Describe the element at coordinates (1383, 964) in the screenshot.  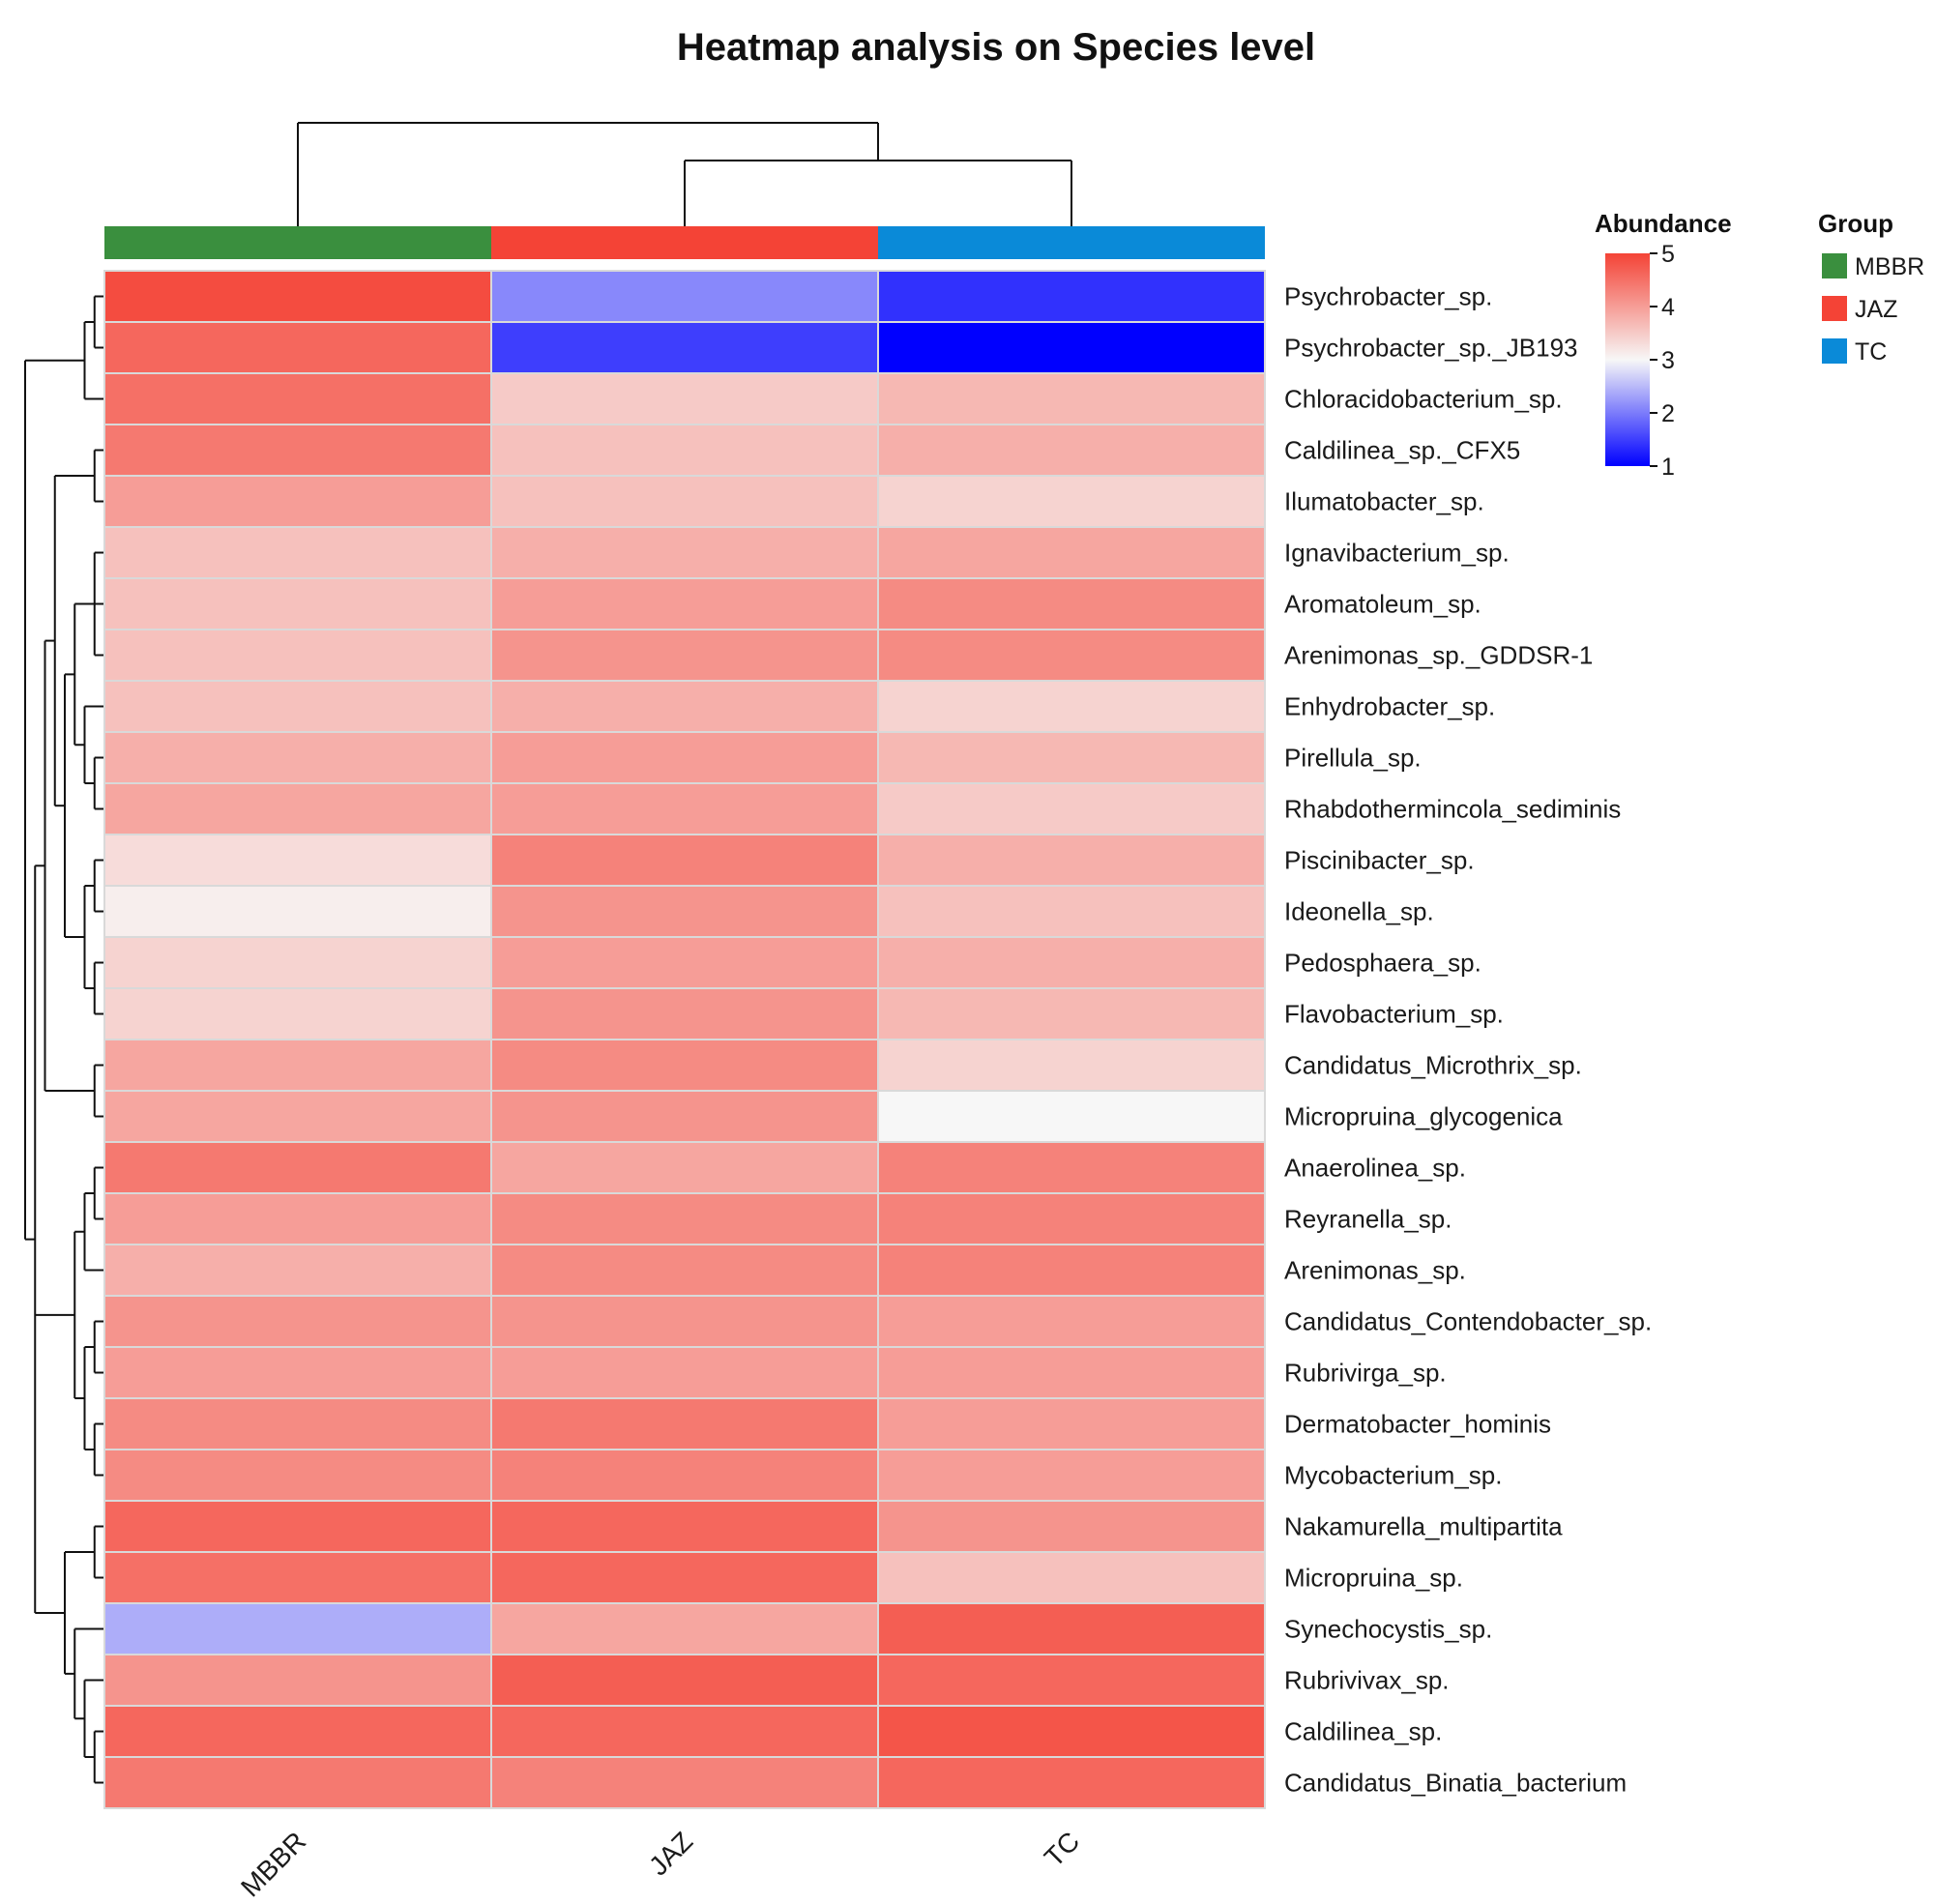
I see `row-label: Pedosphaera_sp.` at that location.